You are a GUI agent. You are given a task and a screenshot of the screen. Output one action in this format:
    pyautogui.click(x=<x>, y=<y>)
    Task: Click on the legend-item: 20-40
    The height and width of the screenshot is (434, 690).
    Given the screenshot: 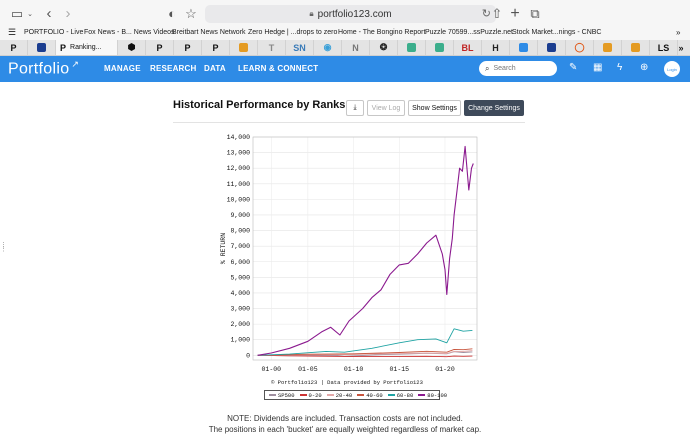 What is the action you would take?
    pyautogui.click(x=339, y=395)
    